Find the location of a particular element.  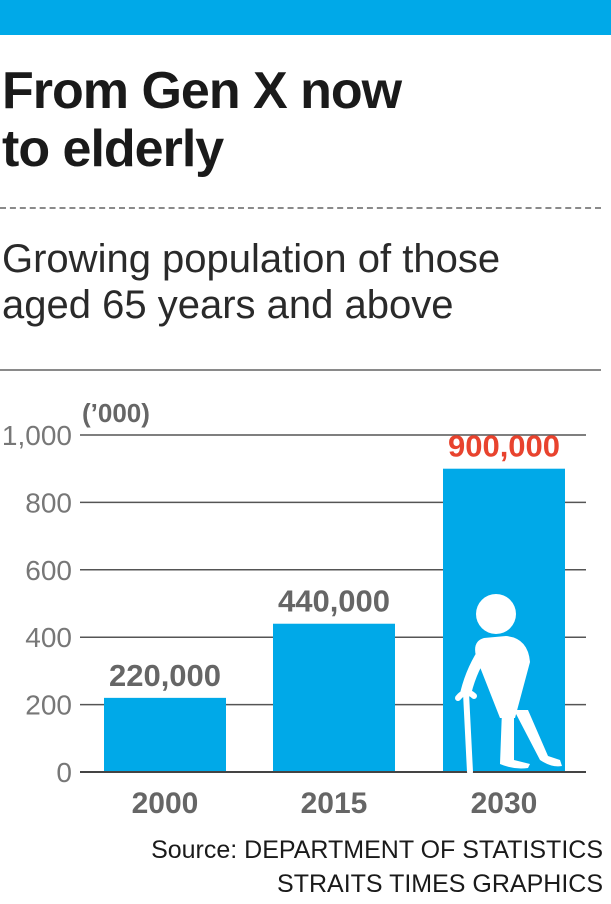

data-label: 900,000 is located at coordinates (504, 446).